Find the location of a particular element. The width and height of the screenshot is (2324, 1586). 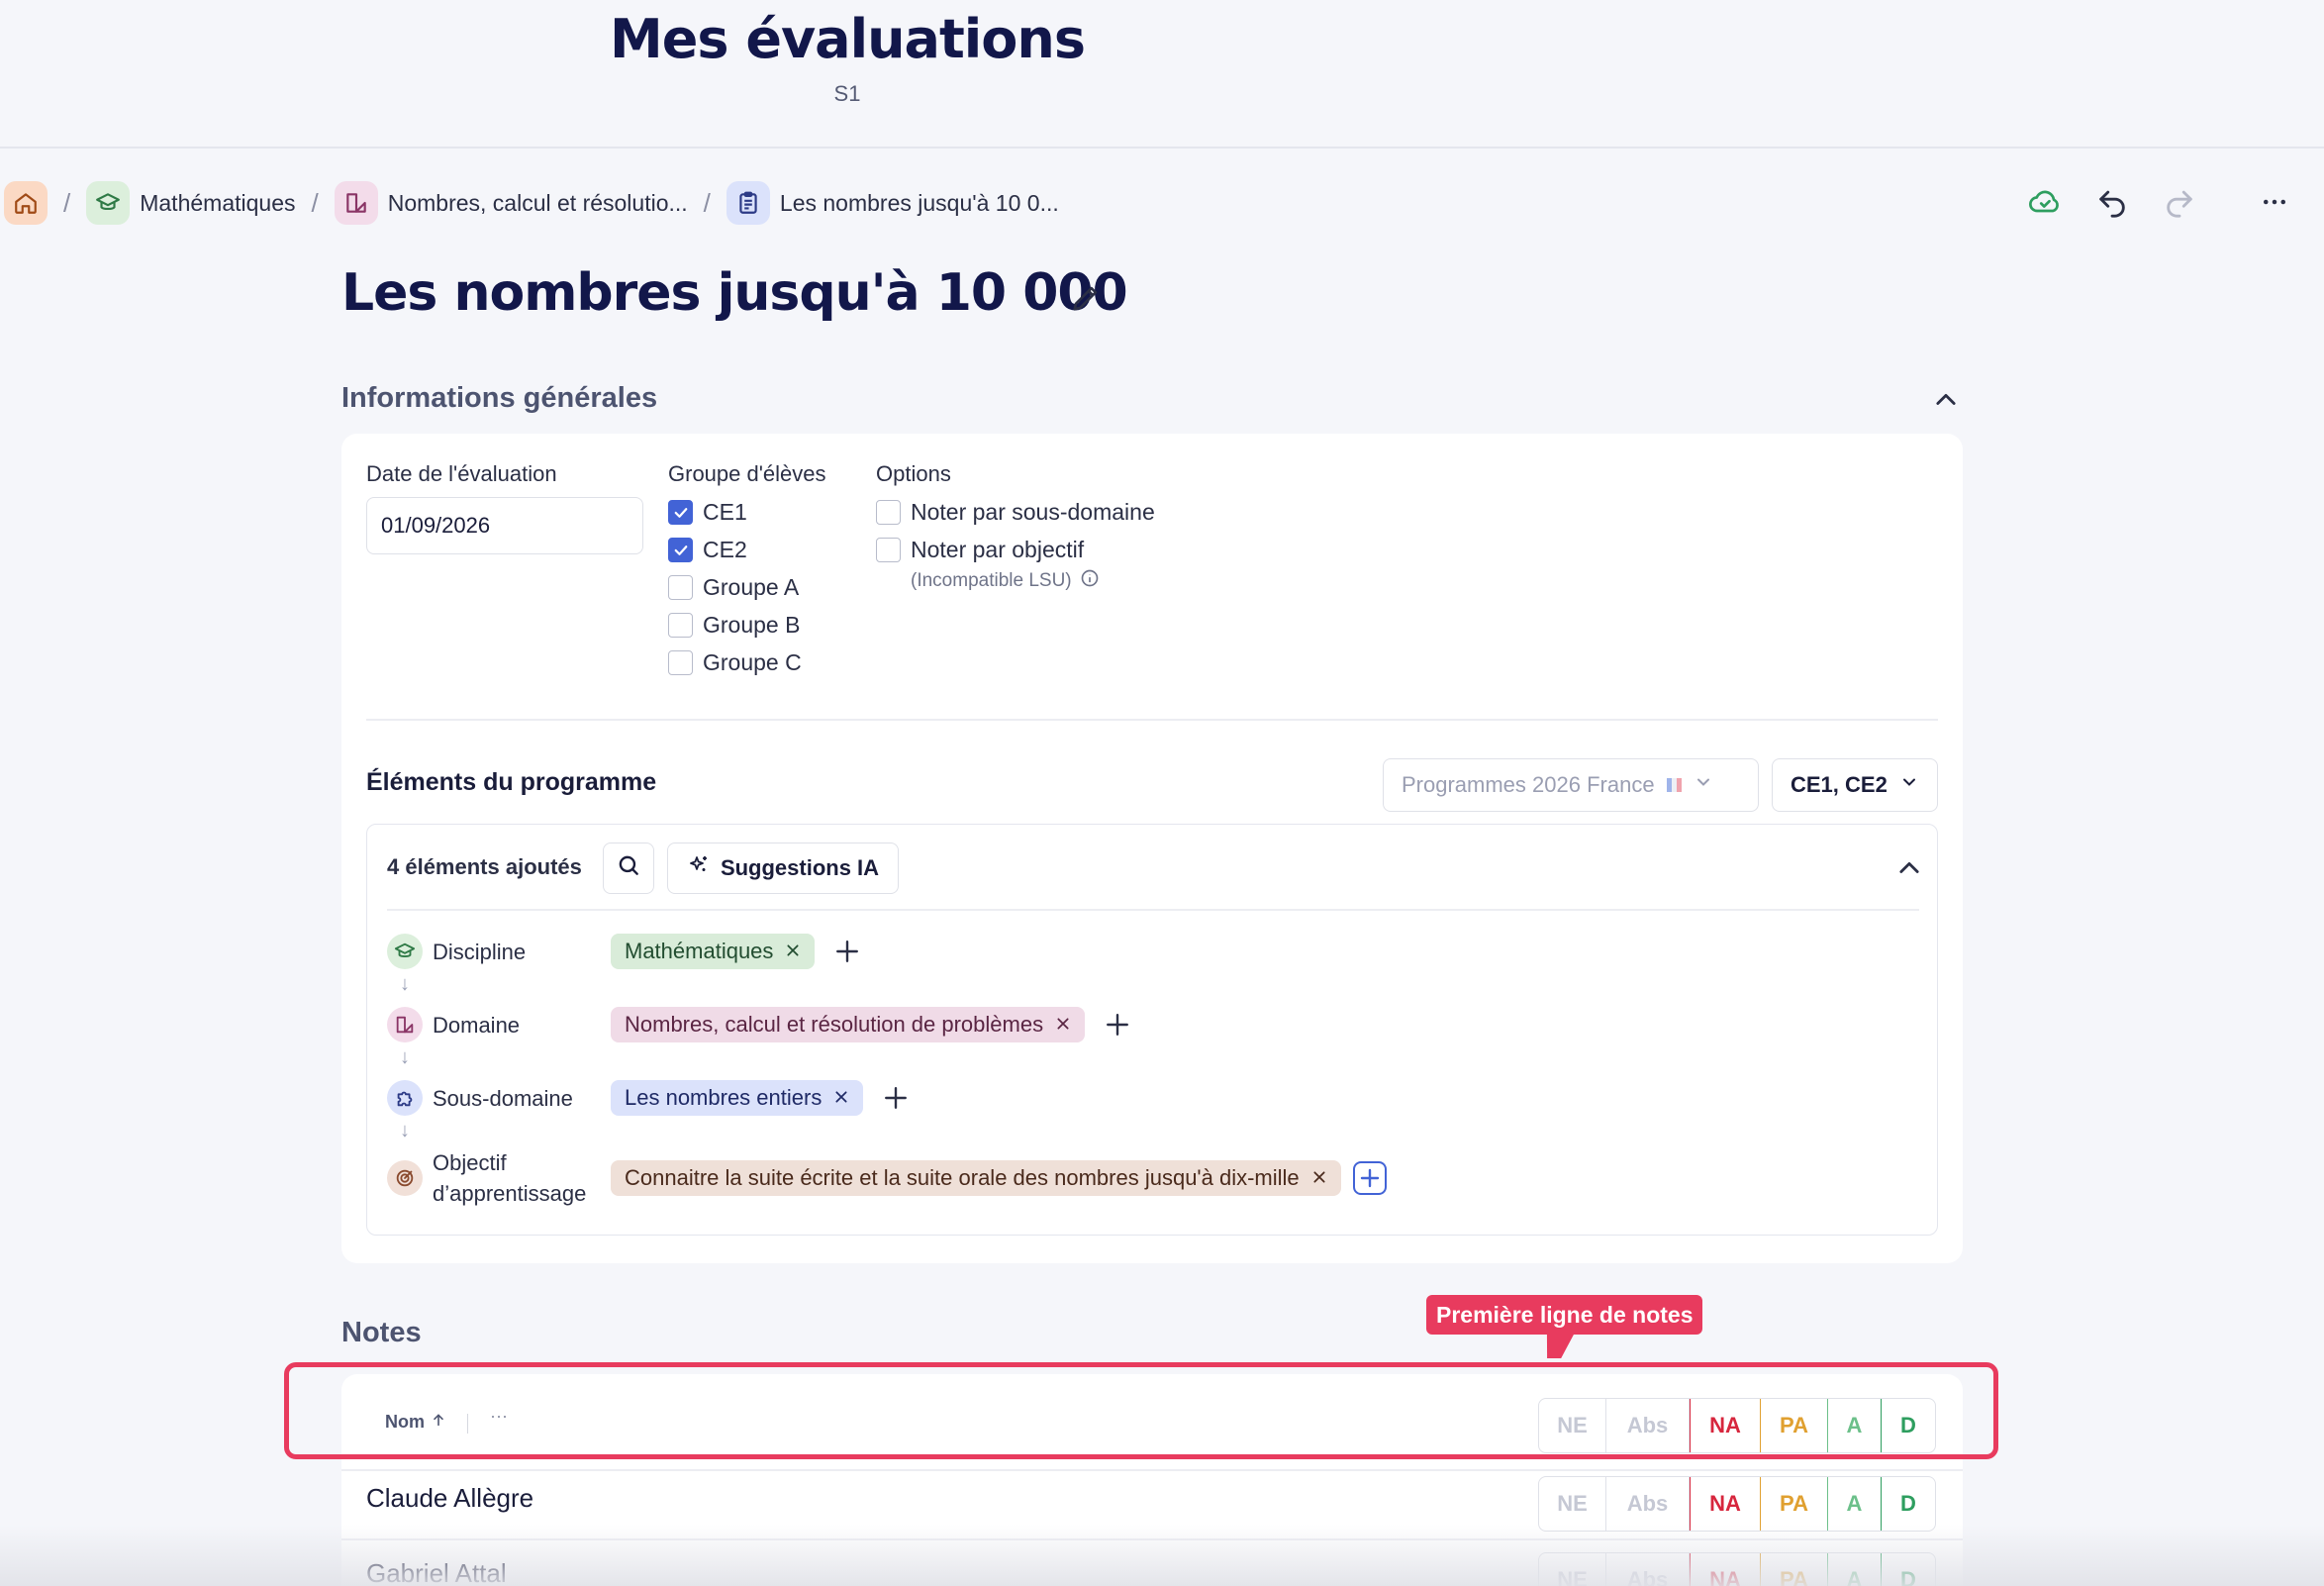

info-icon is located at coordinates (1090, 581).